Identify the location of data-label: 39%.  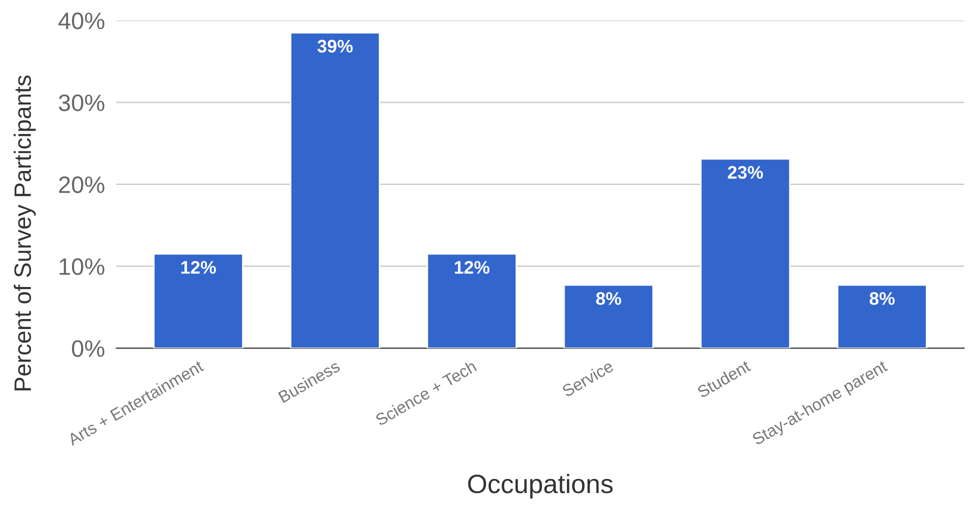
(335, 46).